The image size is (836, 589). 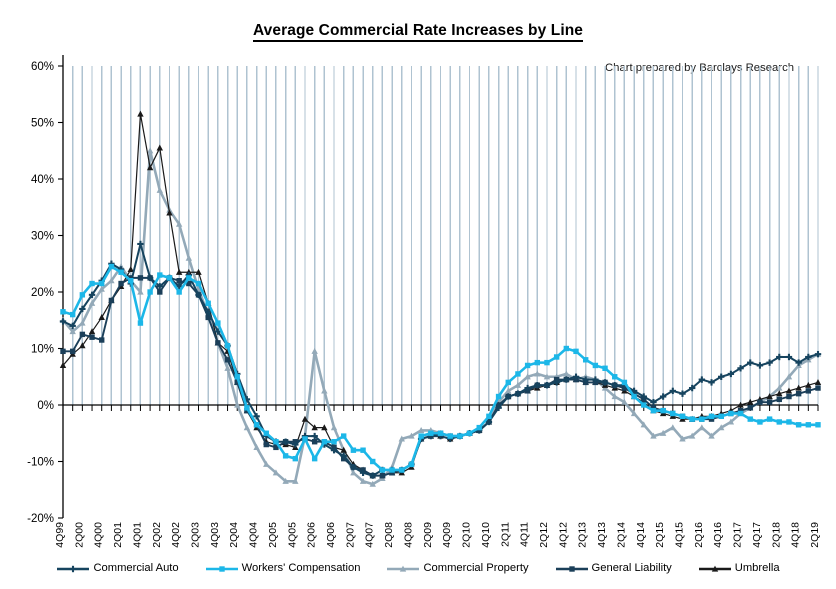 I want to click on legend-item-commercial-property: Commercial Property, so click(x=457, y=568).